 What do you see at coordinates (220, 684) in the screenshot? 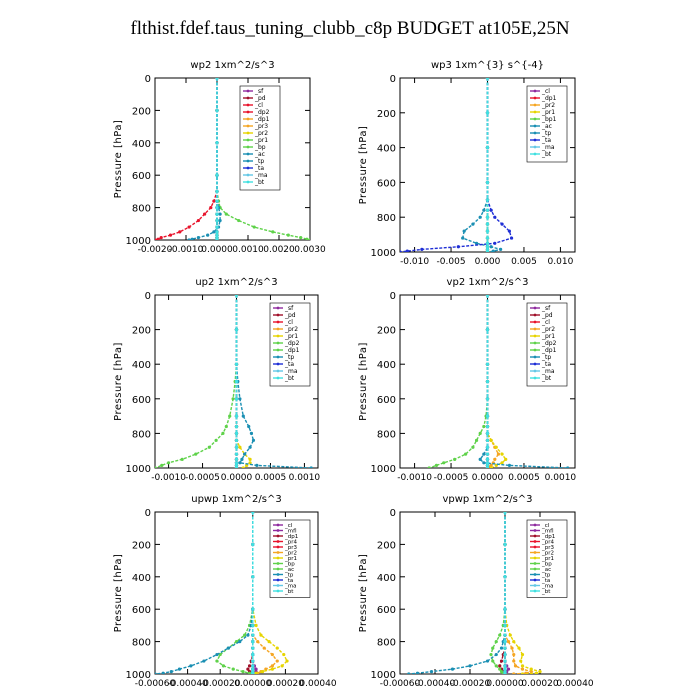
I see `x-tick-label: -0.00020` at bounding box center [220, 684].